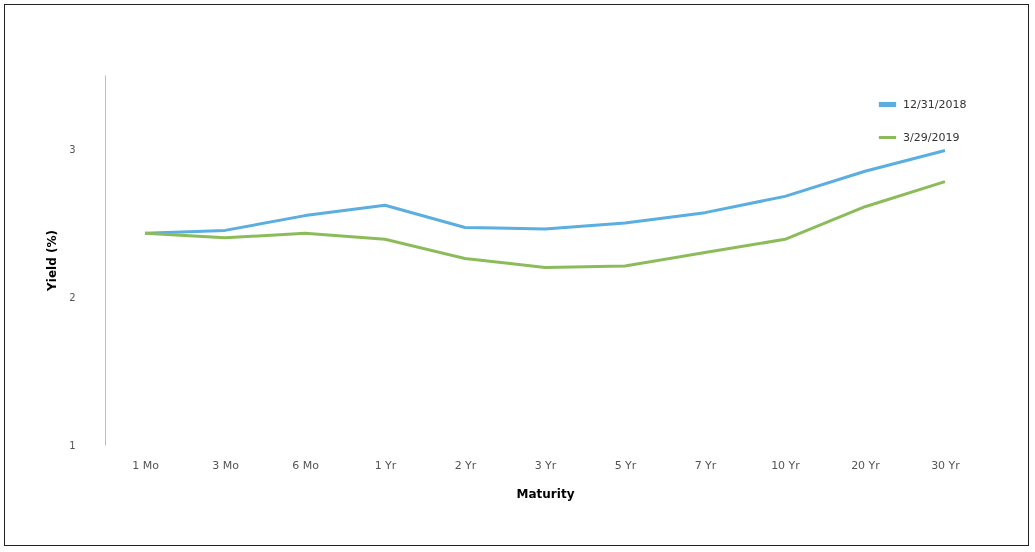 Image resolution: width=1035 pixels, height=552 pixels. Describe the element at coordinates (931, 137) in the screenshot. I see `legend-label: 3/29/2019` at that location.